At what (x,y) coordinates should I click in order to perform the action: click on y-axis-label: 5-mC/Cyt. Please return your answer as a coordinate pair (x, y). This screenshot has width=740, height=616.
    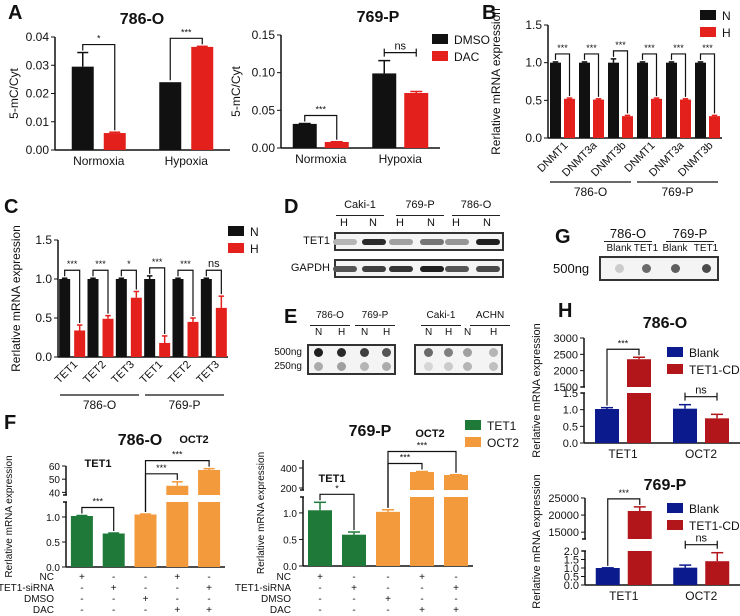
    Looking at the image, I should click on (236, 91).